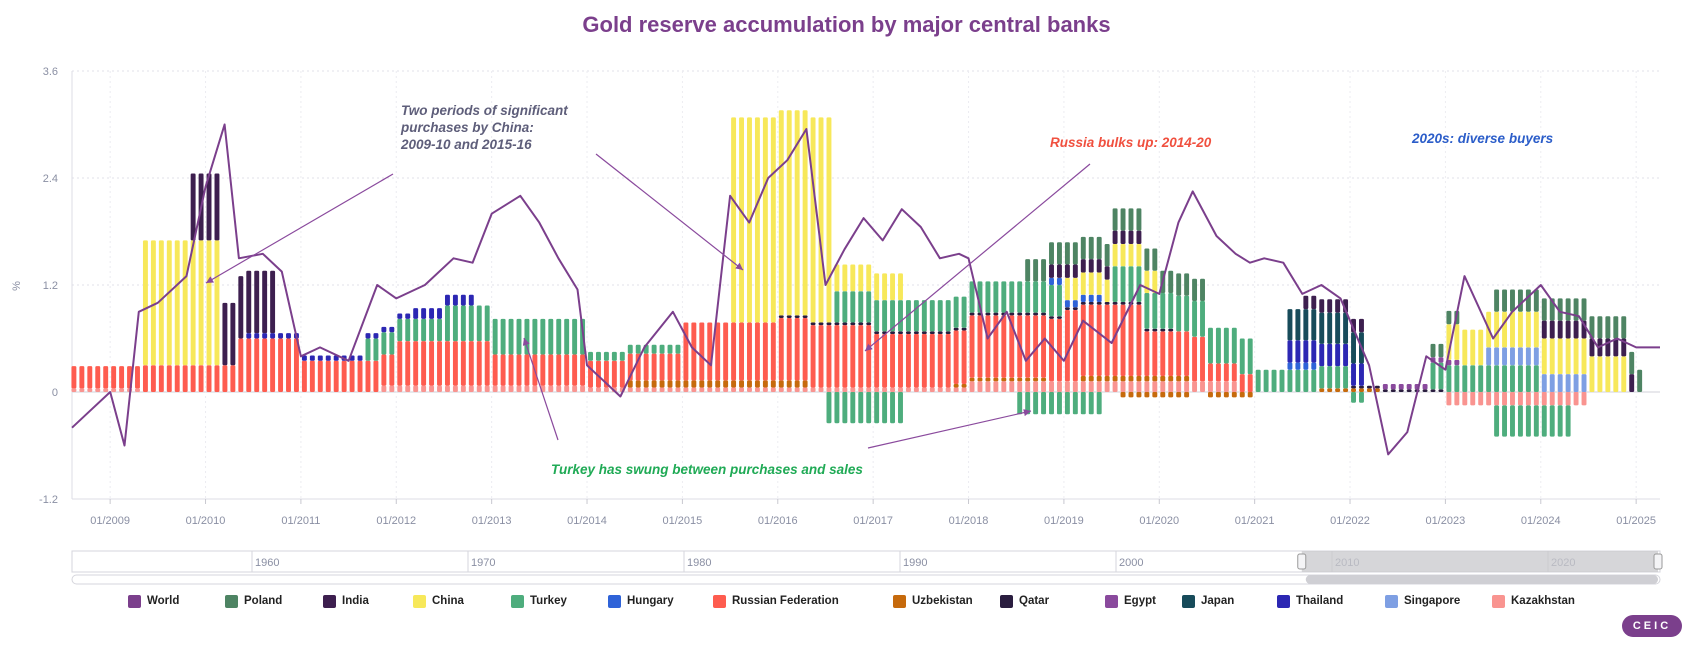 The width and height of the screenshot is (1693, 645). I want to click on bar-turkey-negative, so click(845, 408).